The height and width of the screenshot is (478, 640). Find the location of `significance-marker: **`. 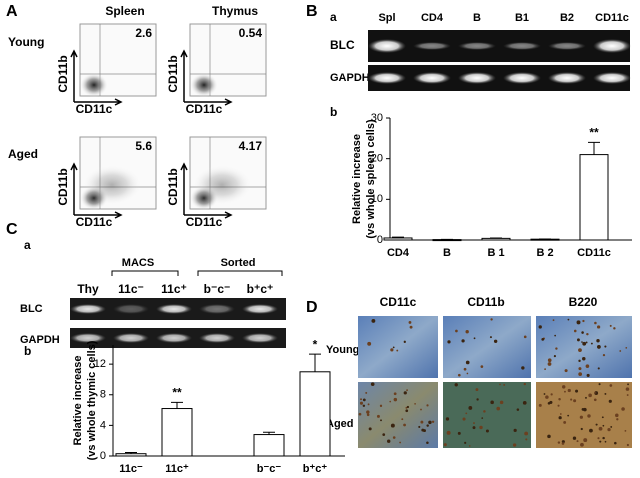

significance-marker: ** is located at coordinates (177, 393).